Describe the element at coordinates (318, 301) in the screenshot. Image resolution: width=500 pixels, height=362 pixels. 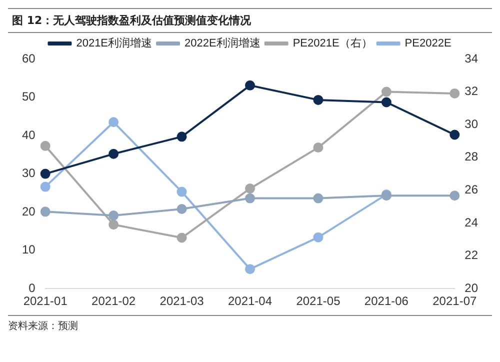
I see `x-tick-label: 2021-05` at that location.